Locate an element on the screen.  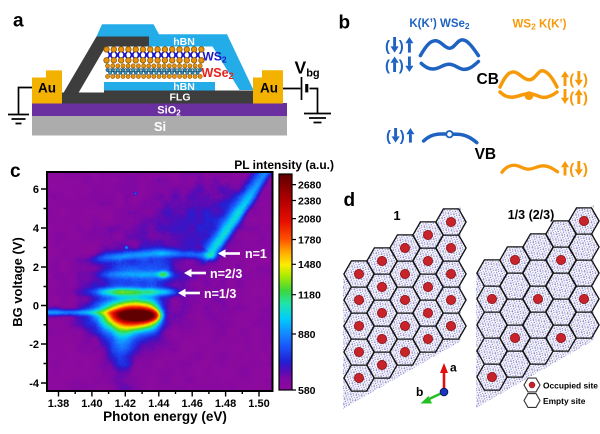
svg-text: 0 is located at coordinates (36, 307).